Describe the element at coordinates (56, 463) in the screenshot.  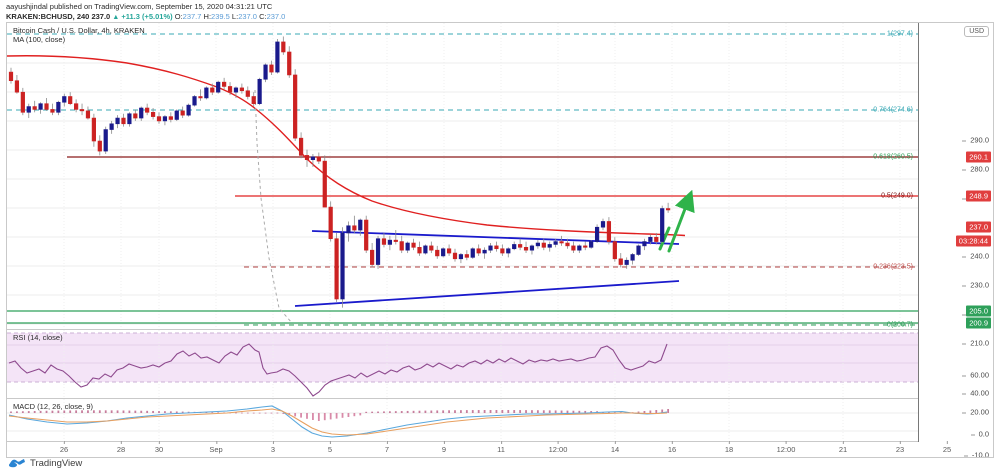
I see `brand-name: TradingView` at that location.